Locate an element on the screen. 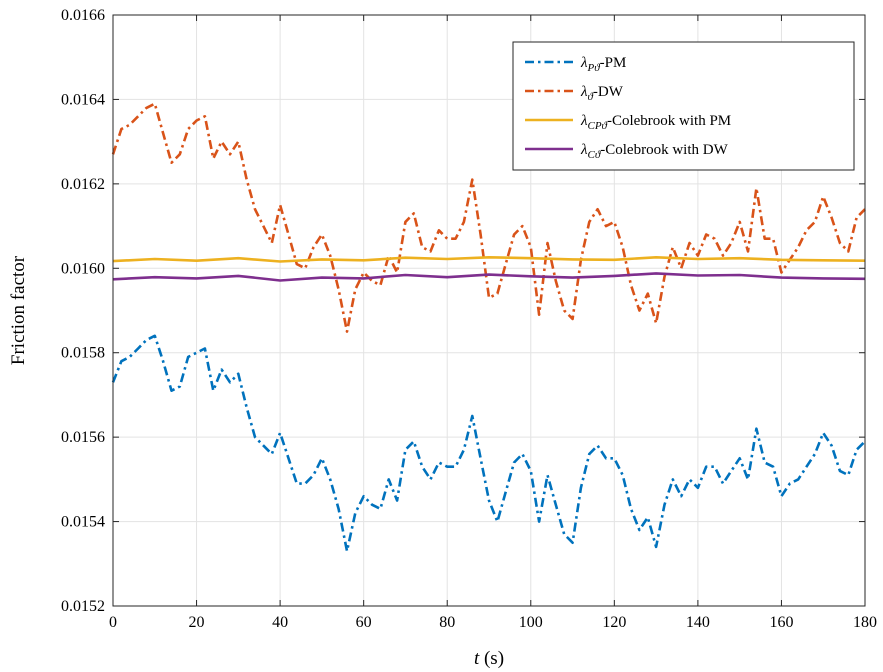 This screenshot has width=883, height=672. y-tick-label: 0.0160 is located at coordinates (83, 268).